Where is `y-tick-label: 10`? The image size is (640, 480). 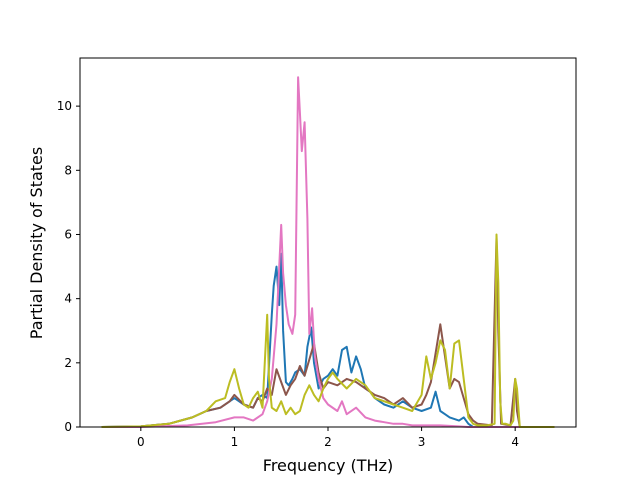
y-tick-label: 10 is located at coordinates (64, 106).